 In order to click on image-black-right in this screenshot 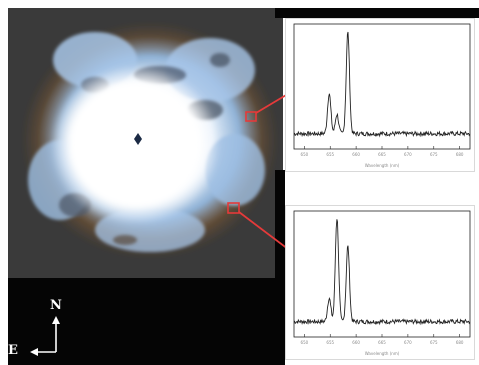, I will do `click(280, 267)`.